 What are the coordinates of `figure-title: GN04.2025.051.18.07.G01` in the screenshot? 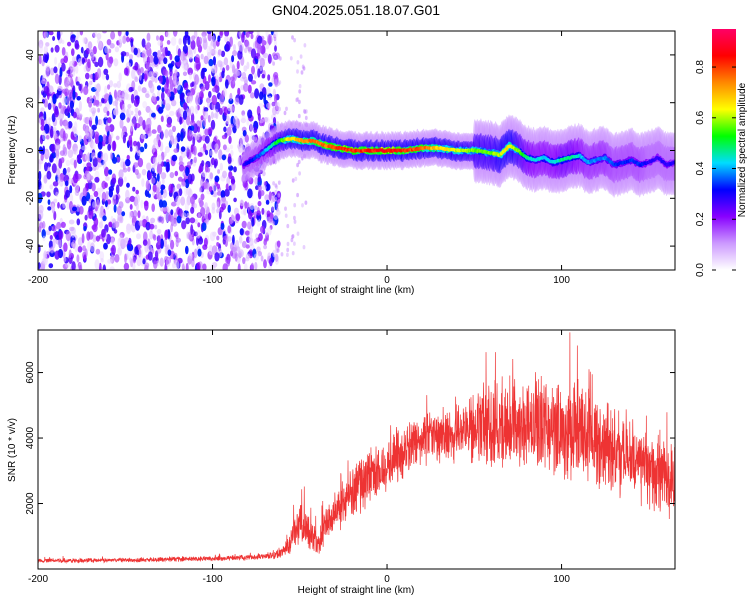 It's located at (356, 10).